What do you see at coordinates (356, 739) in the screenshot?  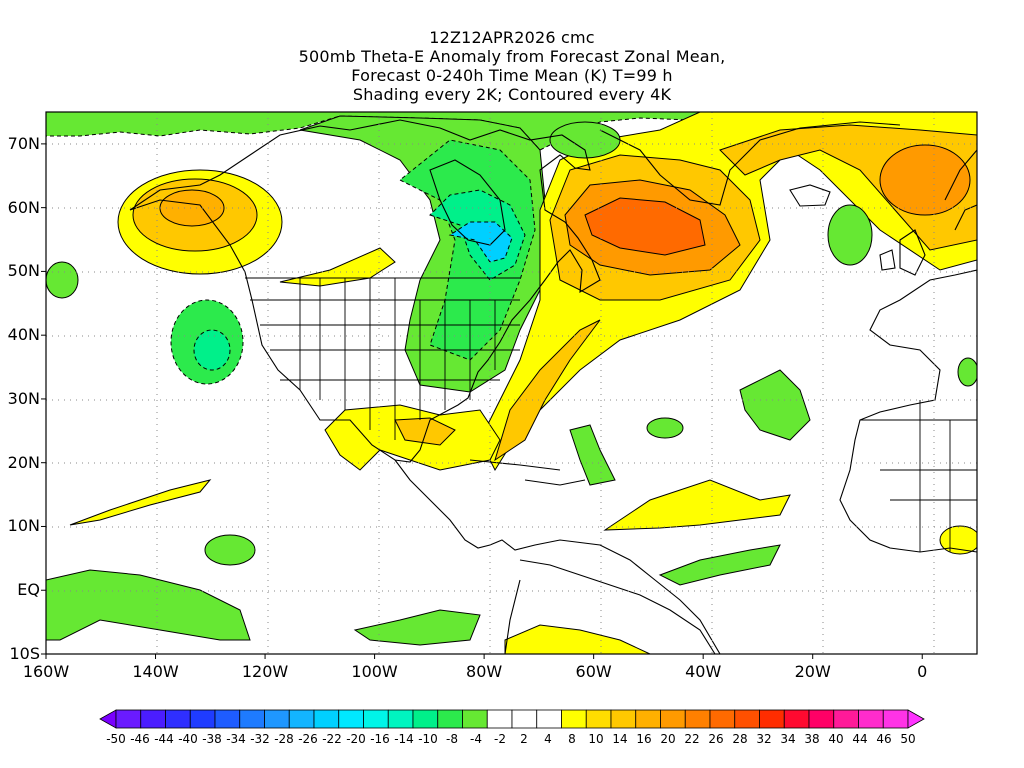 I see `colorbar-level-label: -20` at bounding box center [356, 739].